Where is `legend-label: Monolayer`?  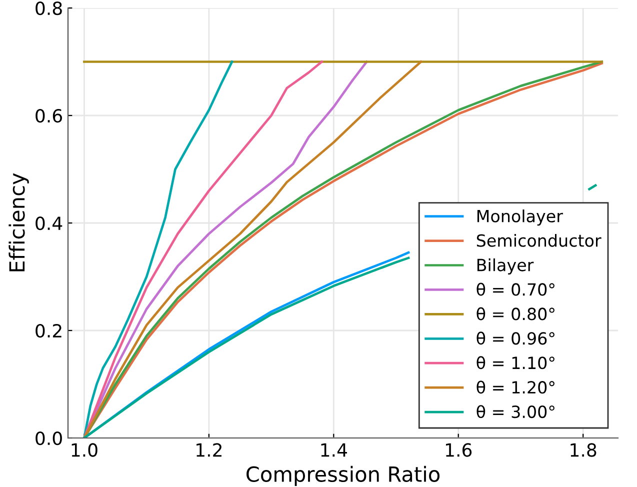 legend-label: Monolayer is located at coordinates (520, 217).